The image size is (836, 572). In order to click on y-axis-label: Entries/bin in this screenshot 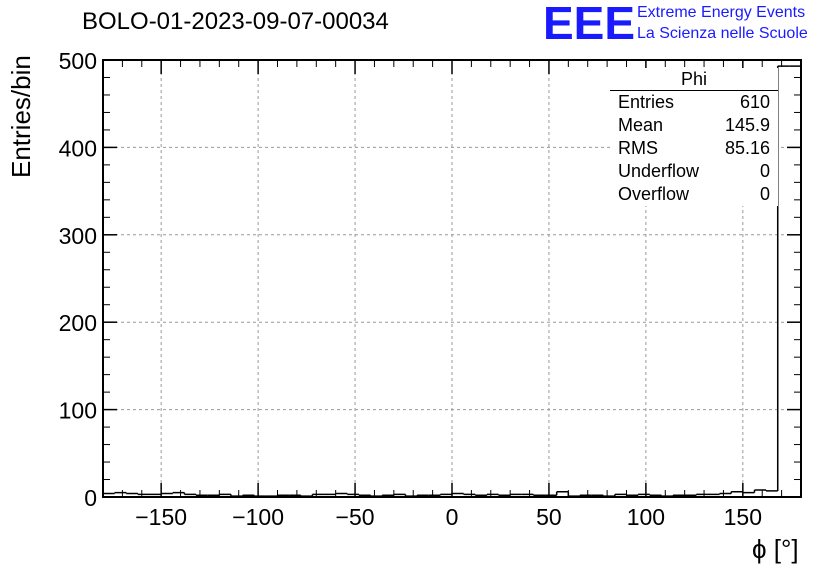, I will do `click(21, 116)`.